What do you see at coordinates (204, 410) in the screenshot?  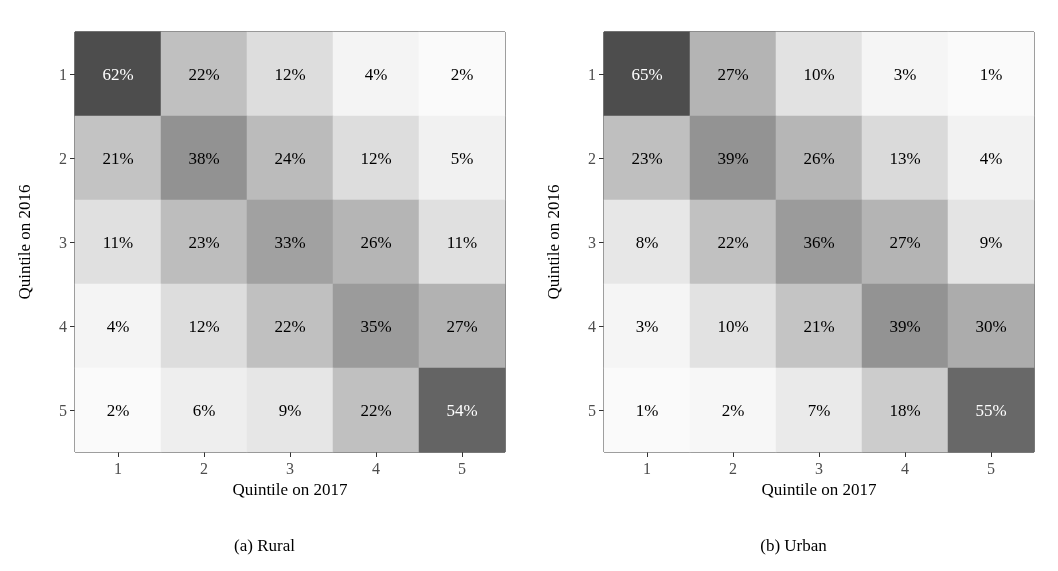 I see `data-label: 6%` at bounding box center [204, 410].